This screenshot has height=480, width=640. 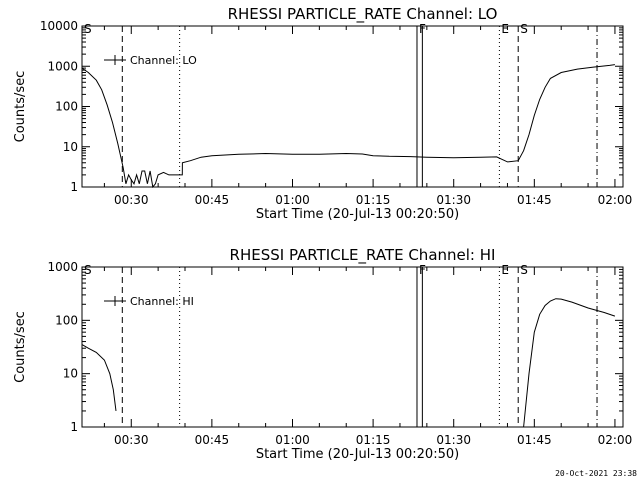 I want to click on y-tick-label: 10000, so click(x=59, y=26).